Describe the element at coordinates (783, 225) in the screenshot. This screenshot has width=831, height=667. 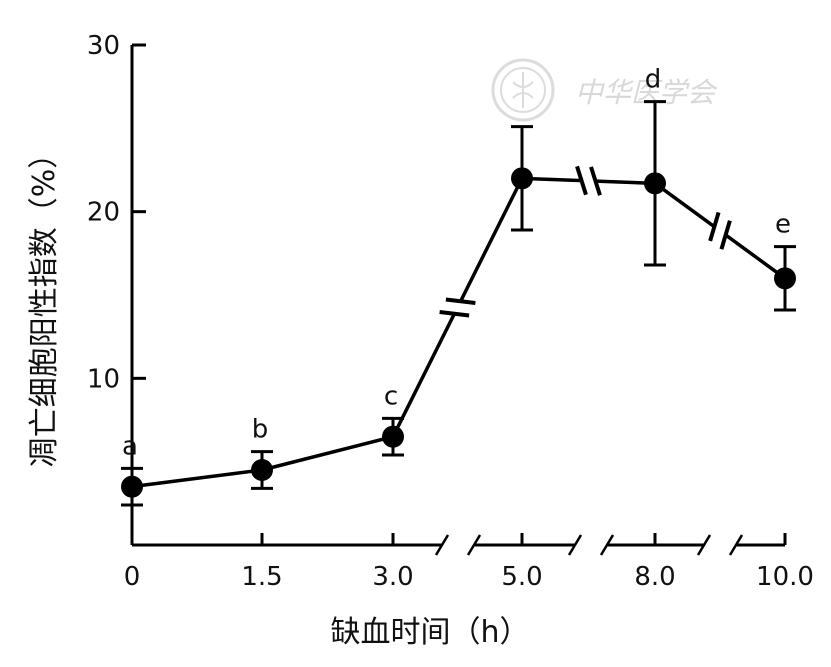
I see `point-label-e: e` at that location.